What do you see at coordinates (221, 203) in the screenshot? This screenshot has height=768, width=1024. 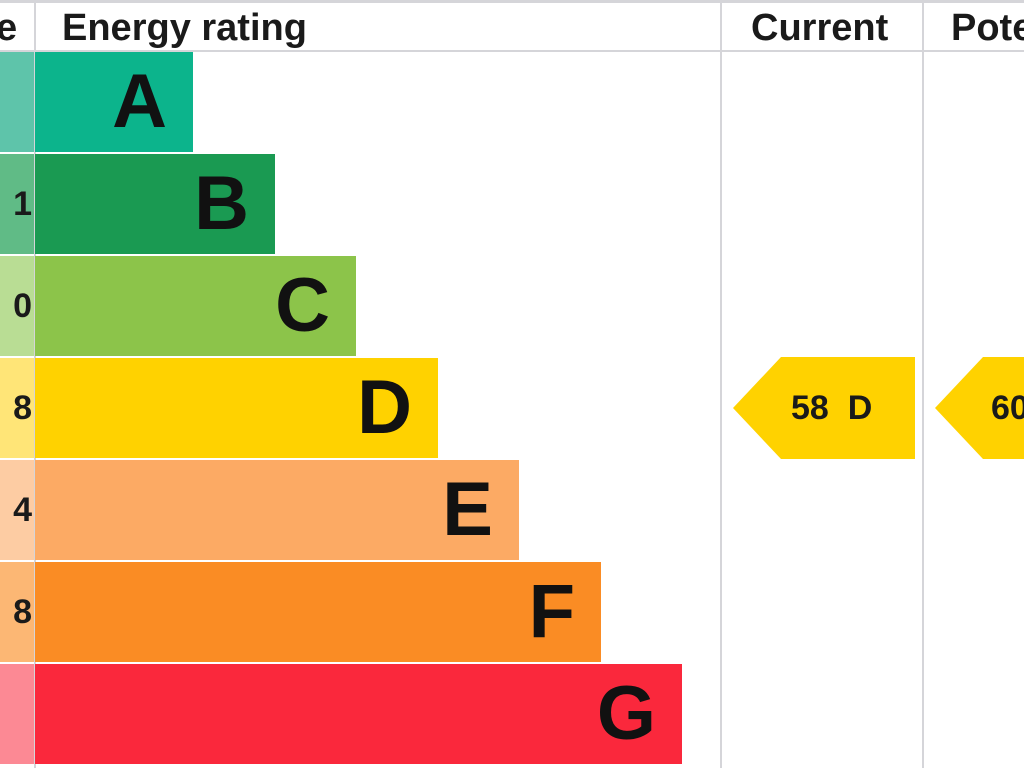 I see `band-letter-b: B` at bounding box center [221, 203].